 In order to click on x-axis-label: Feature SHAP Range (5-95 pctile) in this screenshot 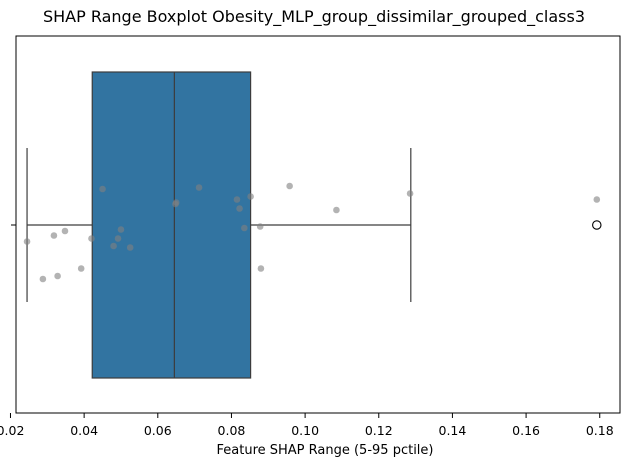, I will do `click(325, 450)`.